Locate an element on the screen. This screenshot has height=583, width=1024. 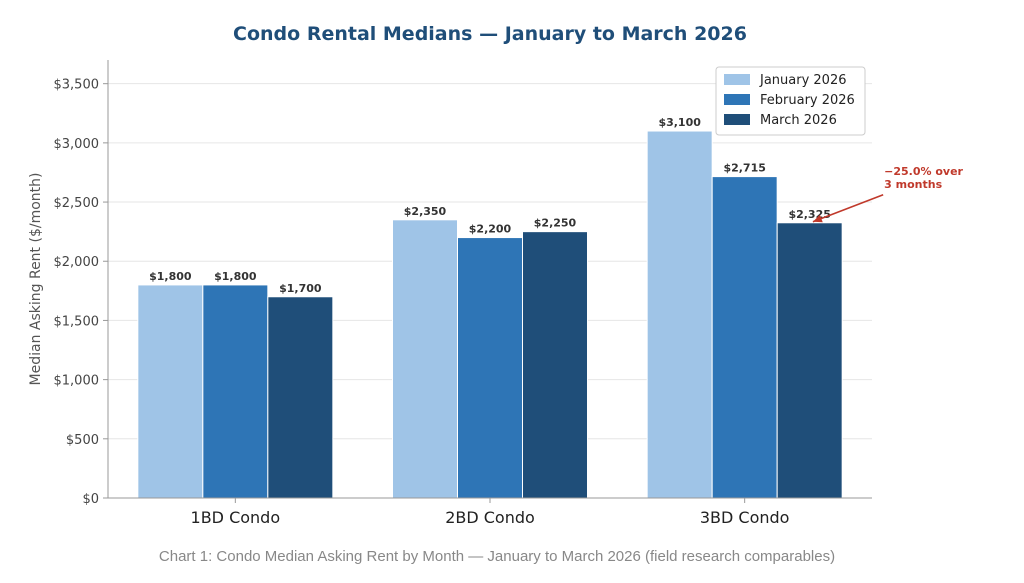
y-tick-label: $1,000 is located at coordinates (77, 381).